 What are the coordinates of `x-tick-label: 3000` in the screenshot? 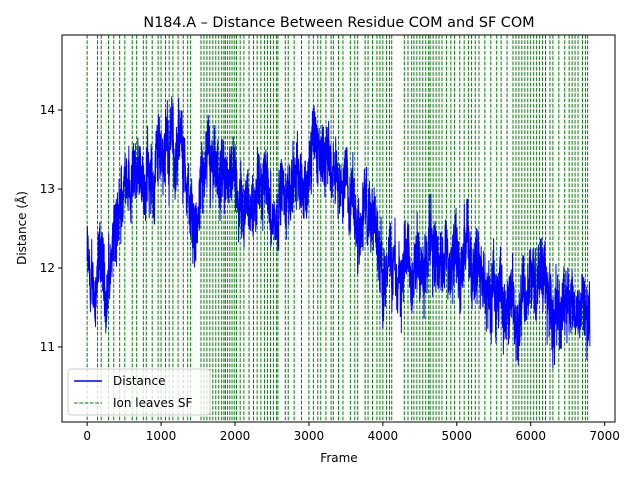 It's located at (309, 436).